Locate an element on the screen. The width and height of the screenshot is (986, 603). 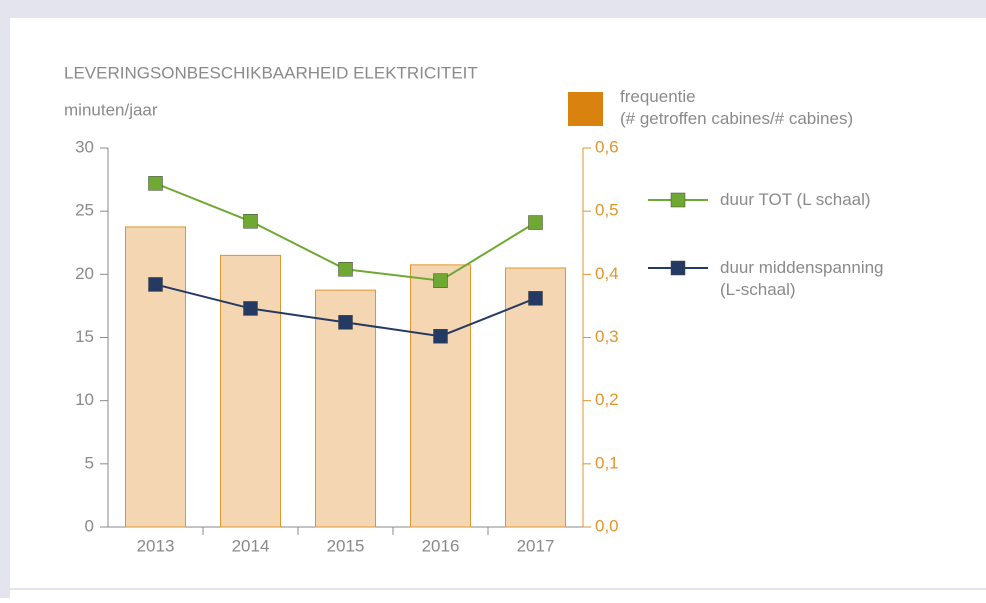
frame-top is located at coordinates (493, 9).